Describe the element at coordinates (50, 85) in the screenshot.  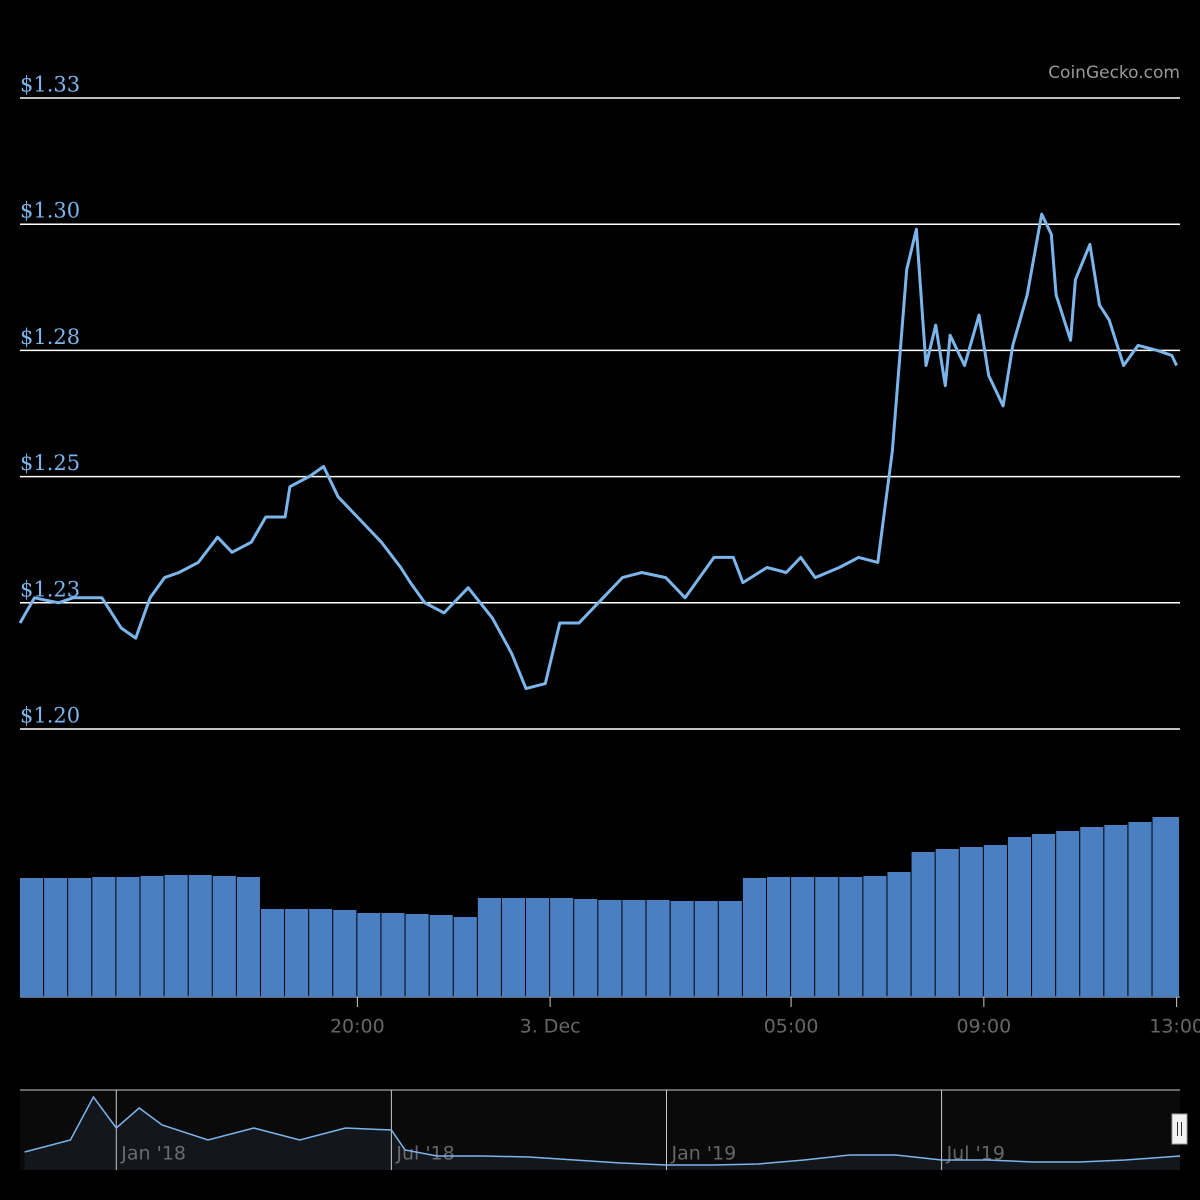
I see `y-tick-label: $1.33` at that location.